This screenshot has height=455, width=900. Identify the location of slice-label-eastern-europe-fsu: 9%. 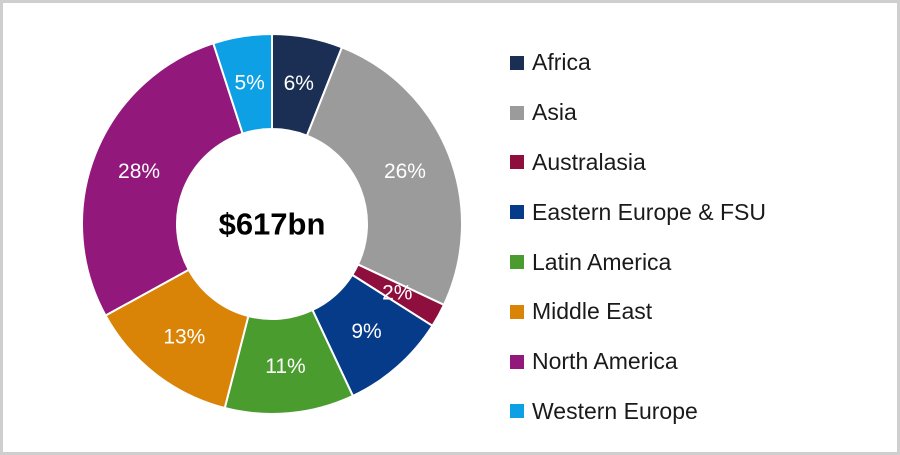
(366, 331).